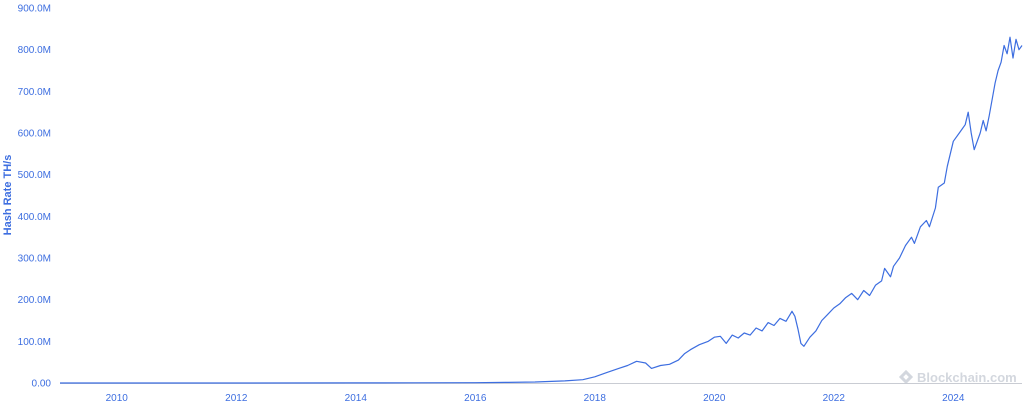  Describe the element at coordinates (34, 134) in the screenshot. I see `y-tick-label: 600.0M` at that location.